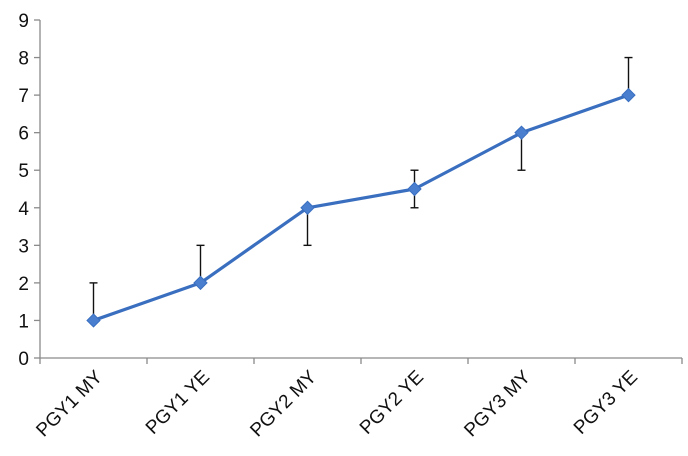 The width and height of the screenshot is (688, 456). I want to click on x-tick-label: PGY3 MY, so click(497, 403).